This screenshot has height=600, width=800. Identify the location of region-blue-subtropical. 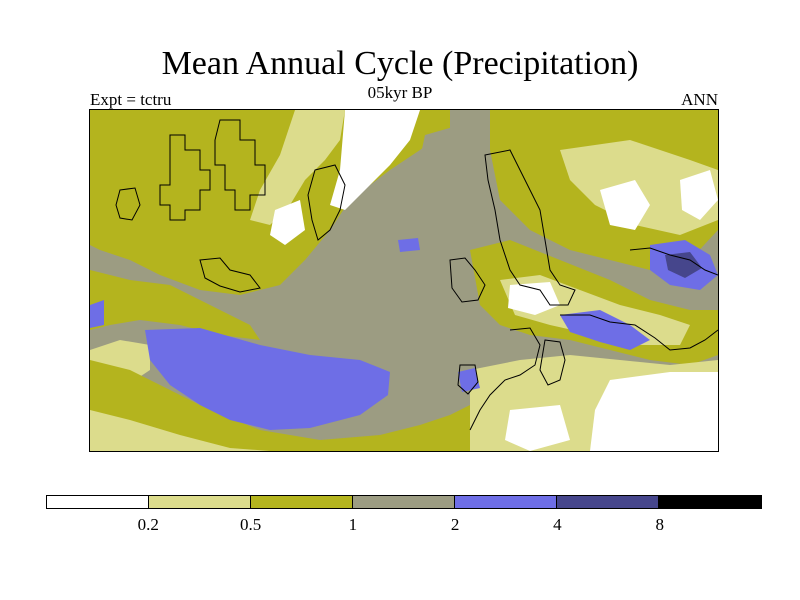
(267, 379).